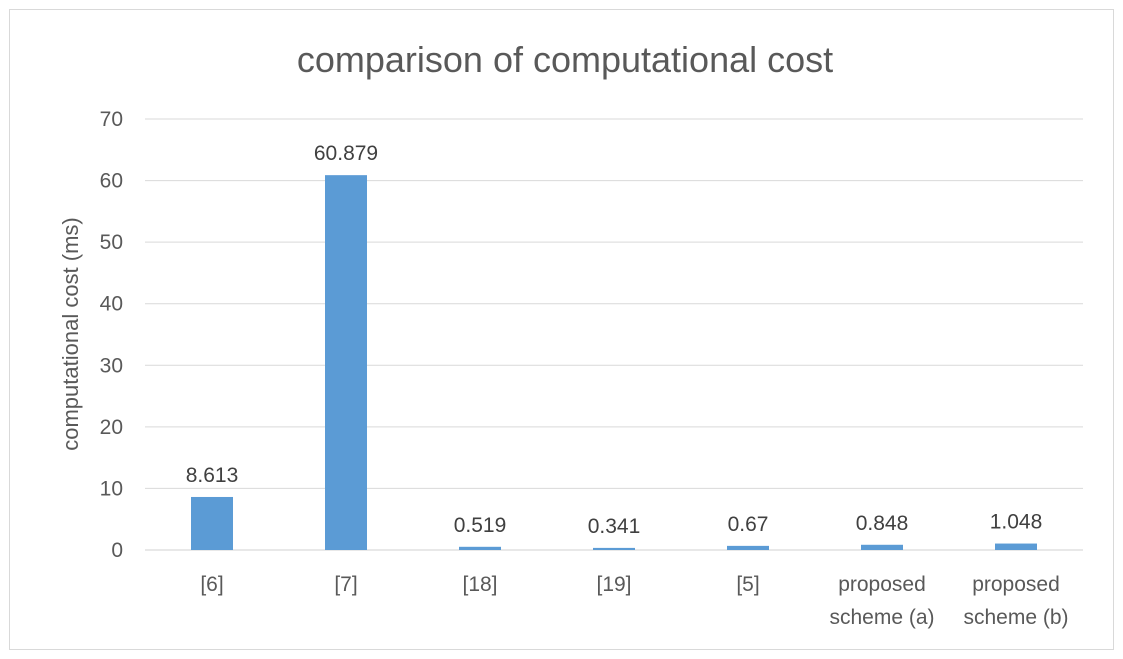 The width and height of the screenshot is (1123, 659). What do you see at coordinates (346, 153) in the screenshot?
I see `data-label: 60.879` at bounding box center [346, 153].